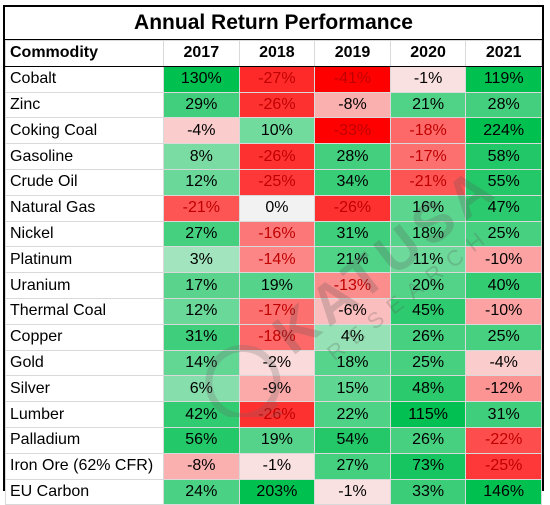 The width and height of the screenshot is (550, 505). Describe the element at coordinates (352, 234) in the screenshot. I see `return-cell-2019: 31%` at that location.